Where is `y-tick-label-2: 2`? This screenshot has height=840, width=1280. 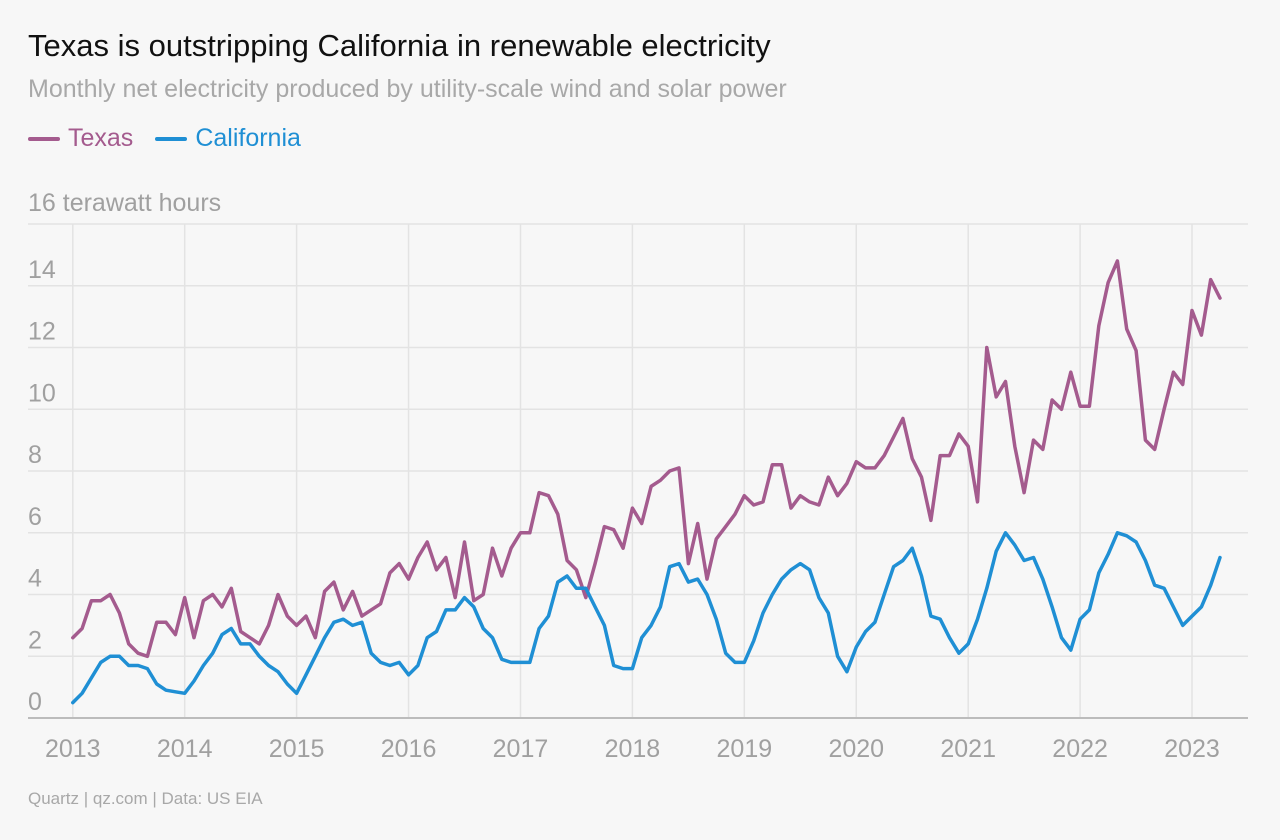 y-tick-label-2: 2 is located at coordinates (35, 640).